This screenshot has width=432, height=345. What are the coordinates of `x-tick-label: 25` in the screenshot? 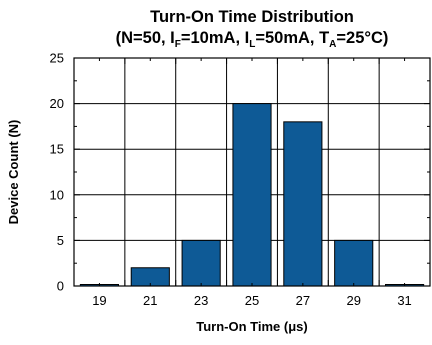 It's located at (252, 300).